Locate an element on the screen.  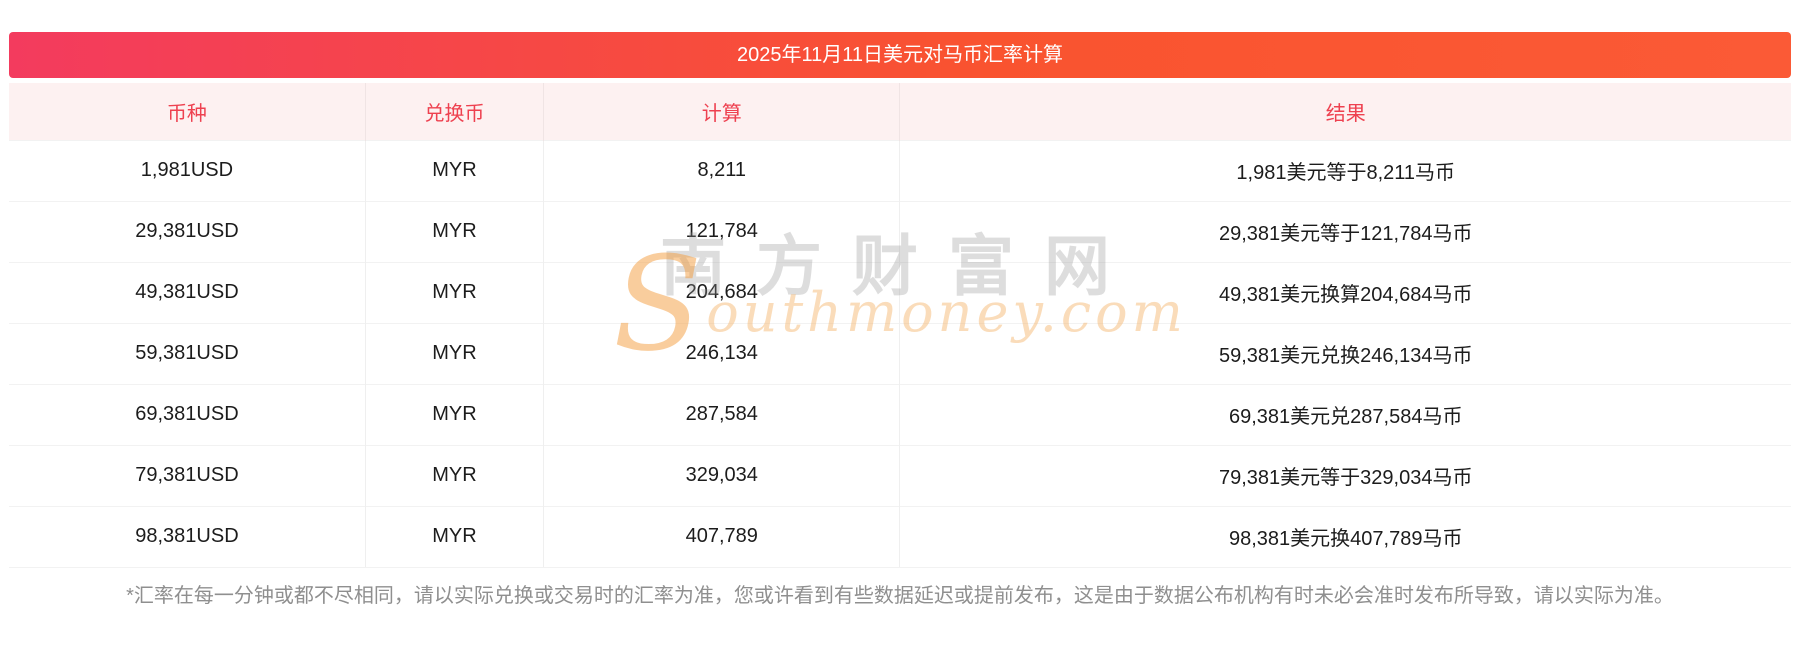
cell-currency: 98,381USD is located at coordinates (187, 536).